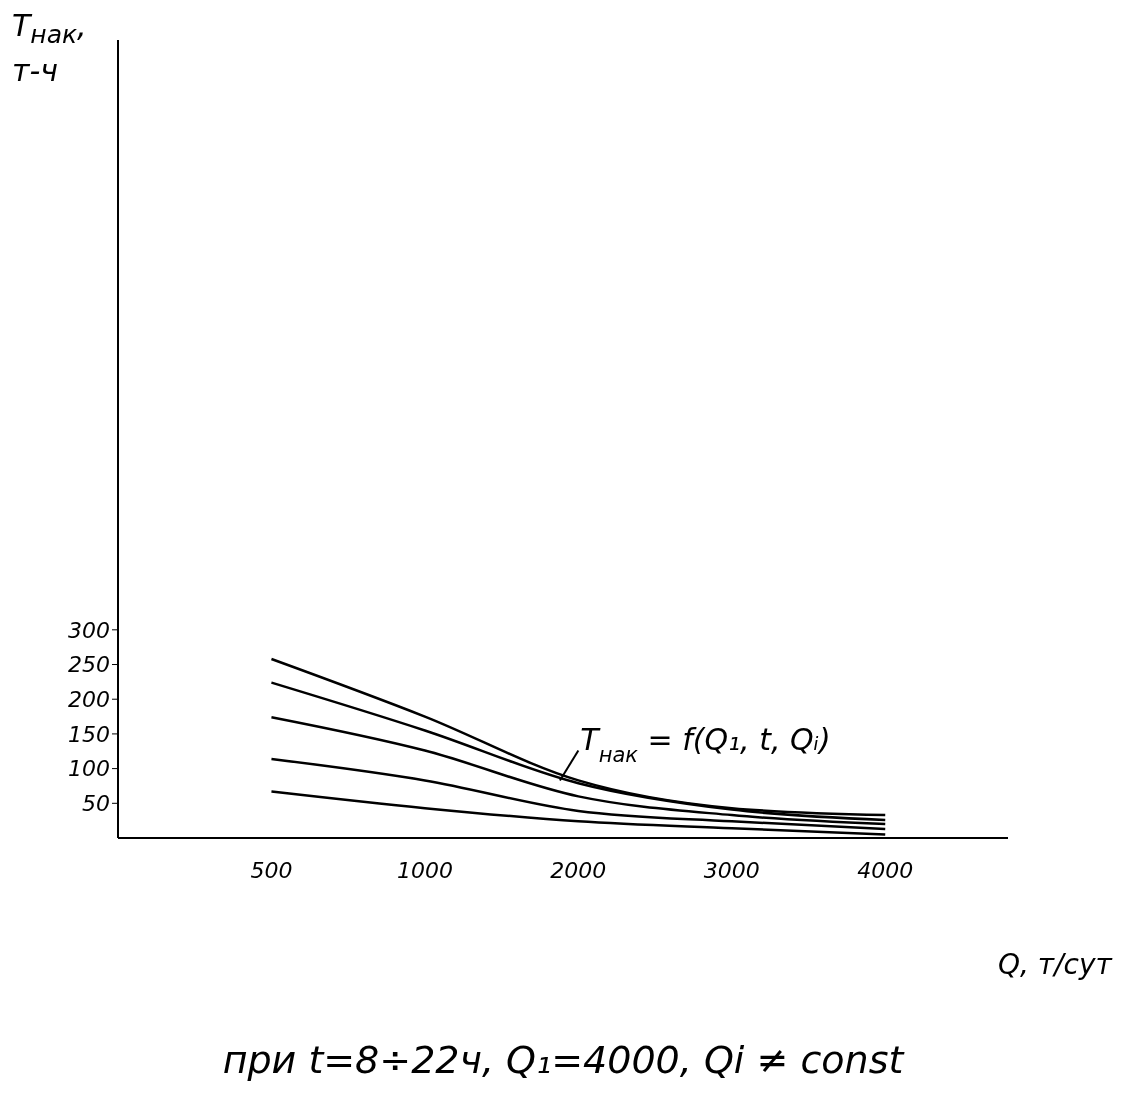 The width and height of the screenshot is (1130, 1100). I want to click on y-tick-label: 250, so click(89, 665).